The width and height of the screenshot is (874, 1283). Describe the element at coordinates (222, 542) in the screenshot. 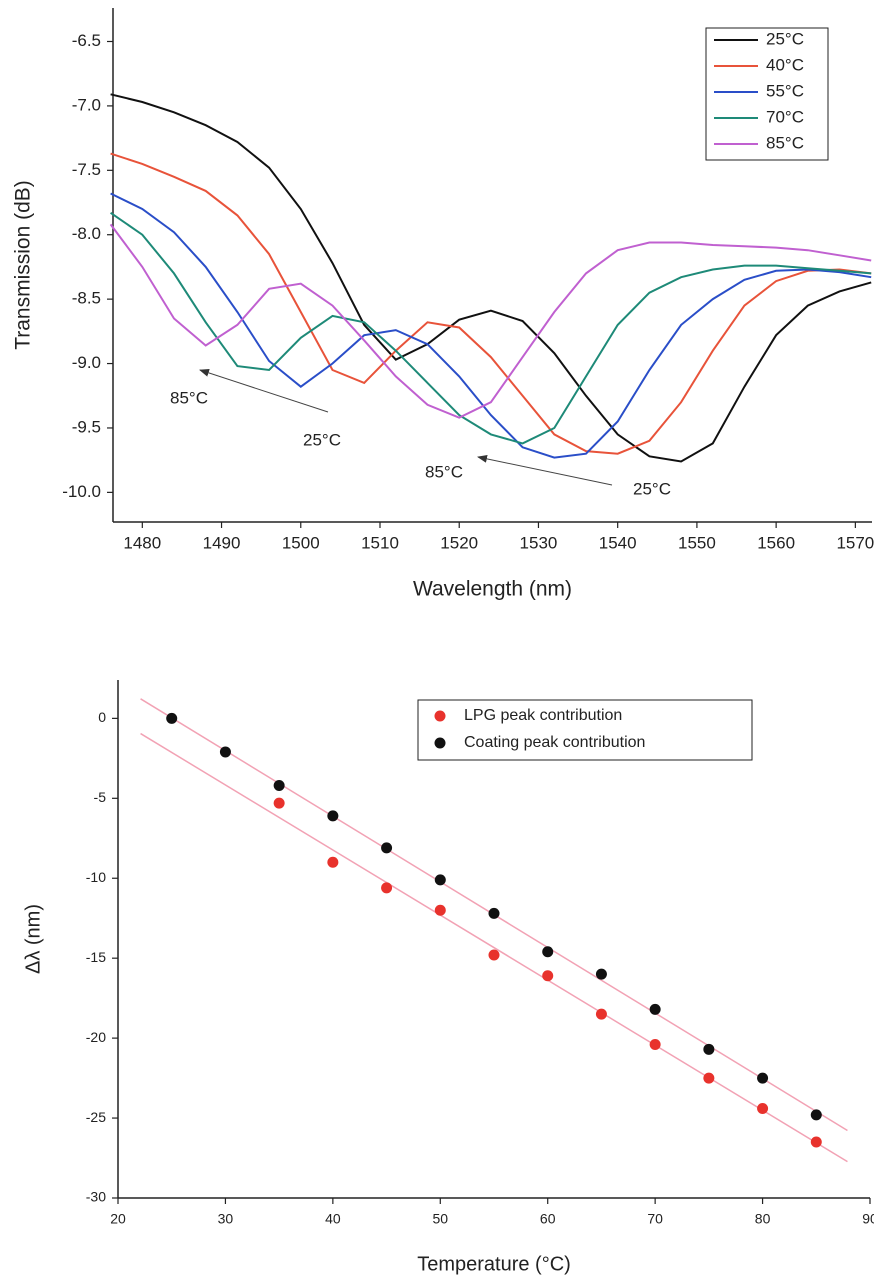

I see `x-tick-label: 1490` at that location.